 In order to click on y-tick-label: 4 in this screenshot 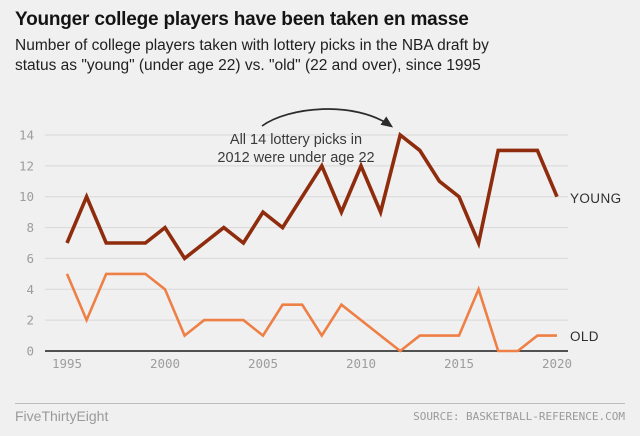, I will do `click(30, 289)`.